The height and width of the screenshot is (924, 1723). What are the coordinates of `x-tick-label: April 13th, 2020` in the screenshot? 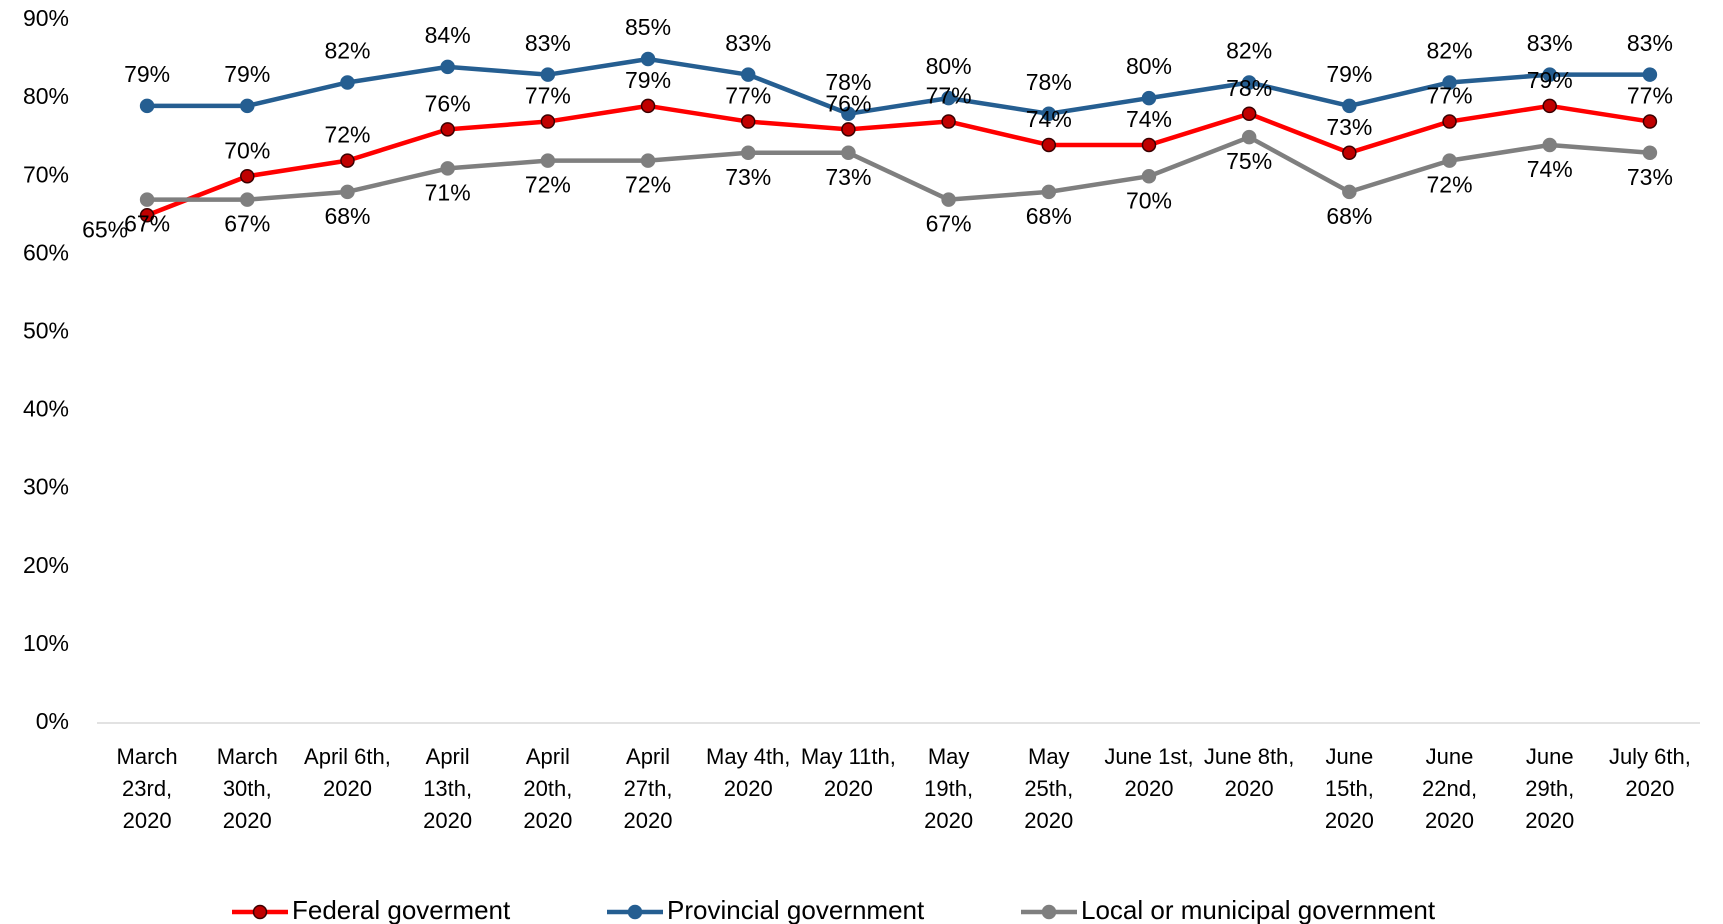 It's located at (448, 788).